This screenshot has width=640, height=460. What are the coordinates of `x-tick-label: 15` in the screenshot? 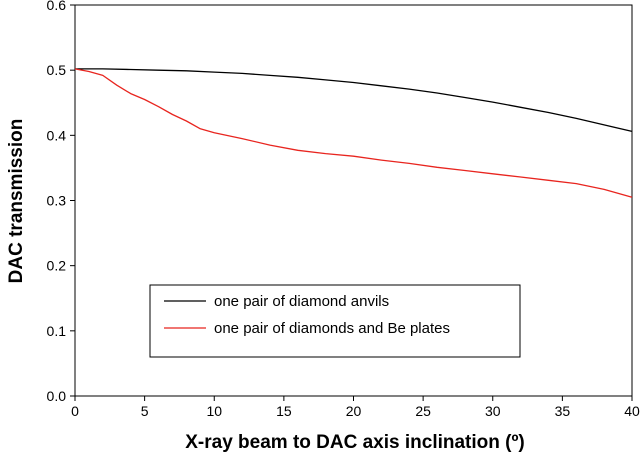 It's located at (284, 411).